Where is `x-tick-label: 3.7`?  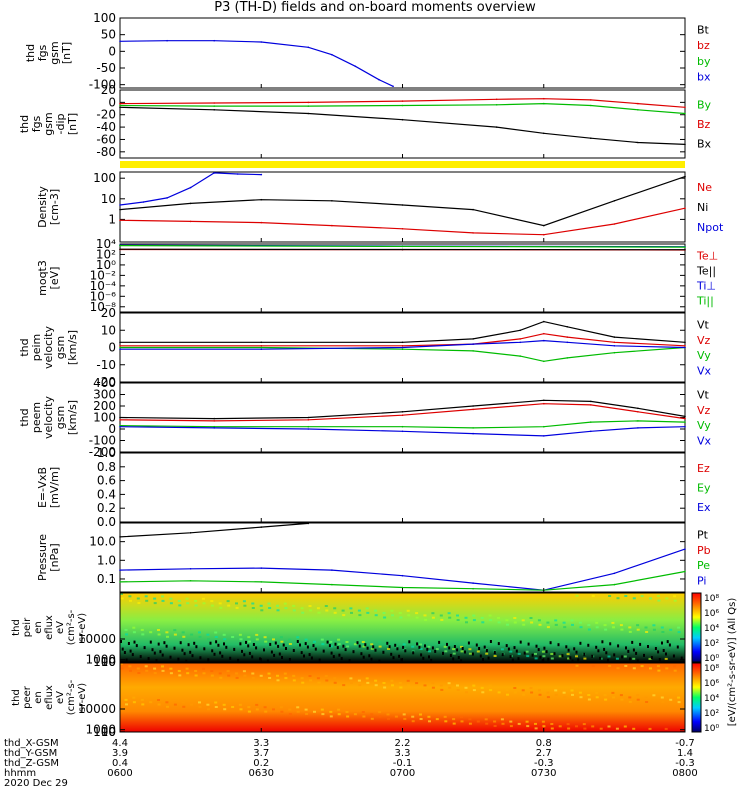
x-tick-label: 3.7 is located at coordinates (261, 753).